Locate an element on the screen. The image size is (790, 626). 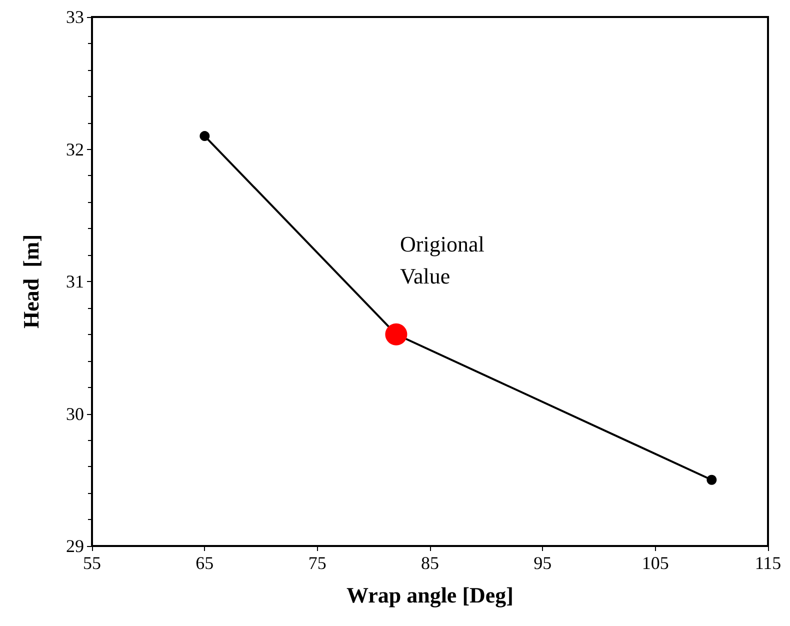
x-tick-label: 85 is located at coordinates (430, 563).